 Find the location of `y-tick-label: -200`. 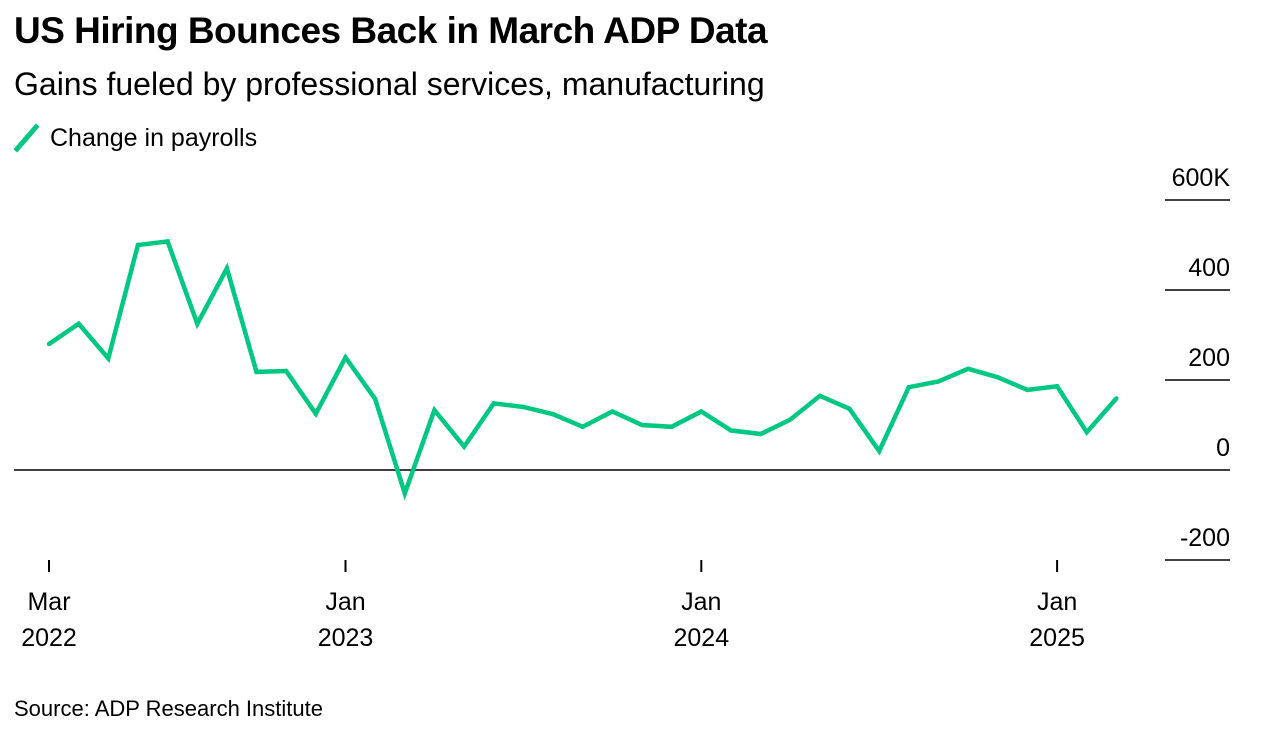

y-tick-label: -200 is located at coordinates (1205, 538).